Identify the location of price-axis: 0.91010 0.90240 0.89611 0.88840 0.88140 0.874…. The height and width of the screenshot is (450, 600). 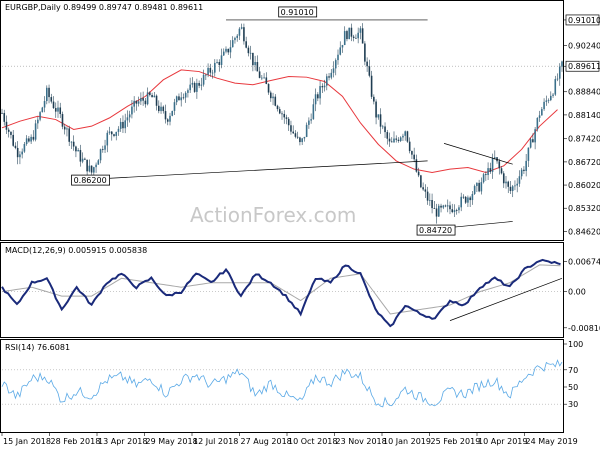
(581, 125).